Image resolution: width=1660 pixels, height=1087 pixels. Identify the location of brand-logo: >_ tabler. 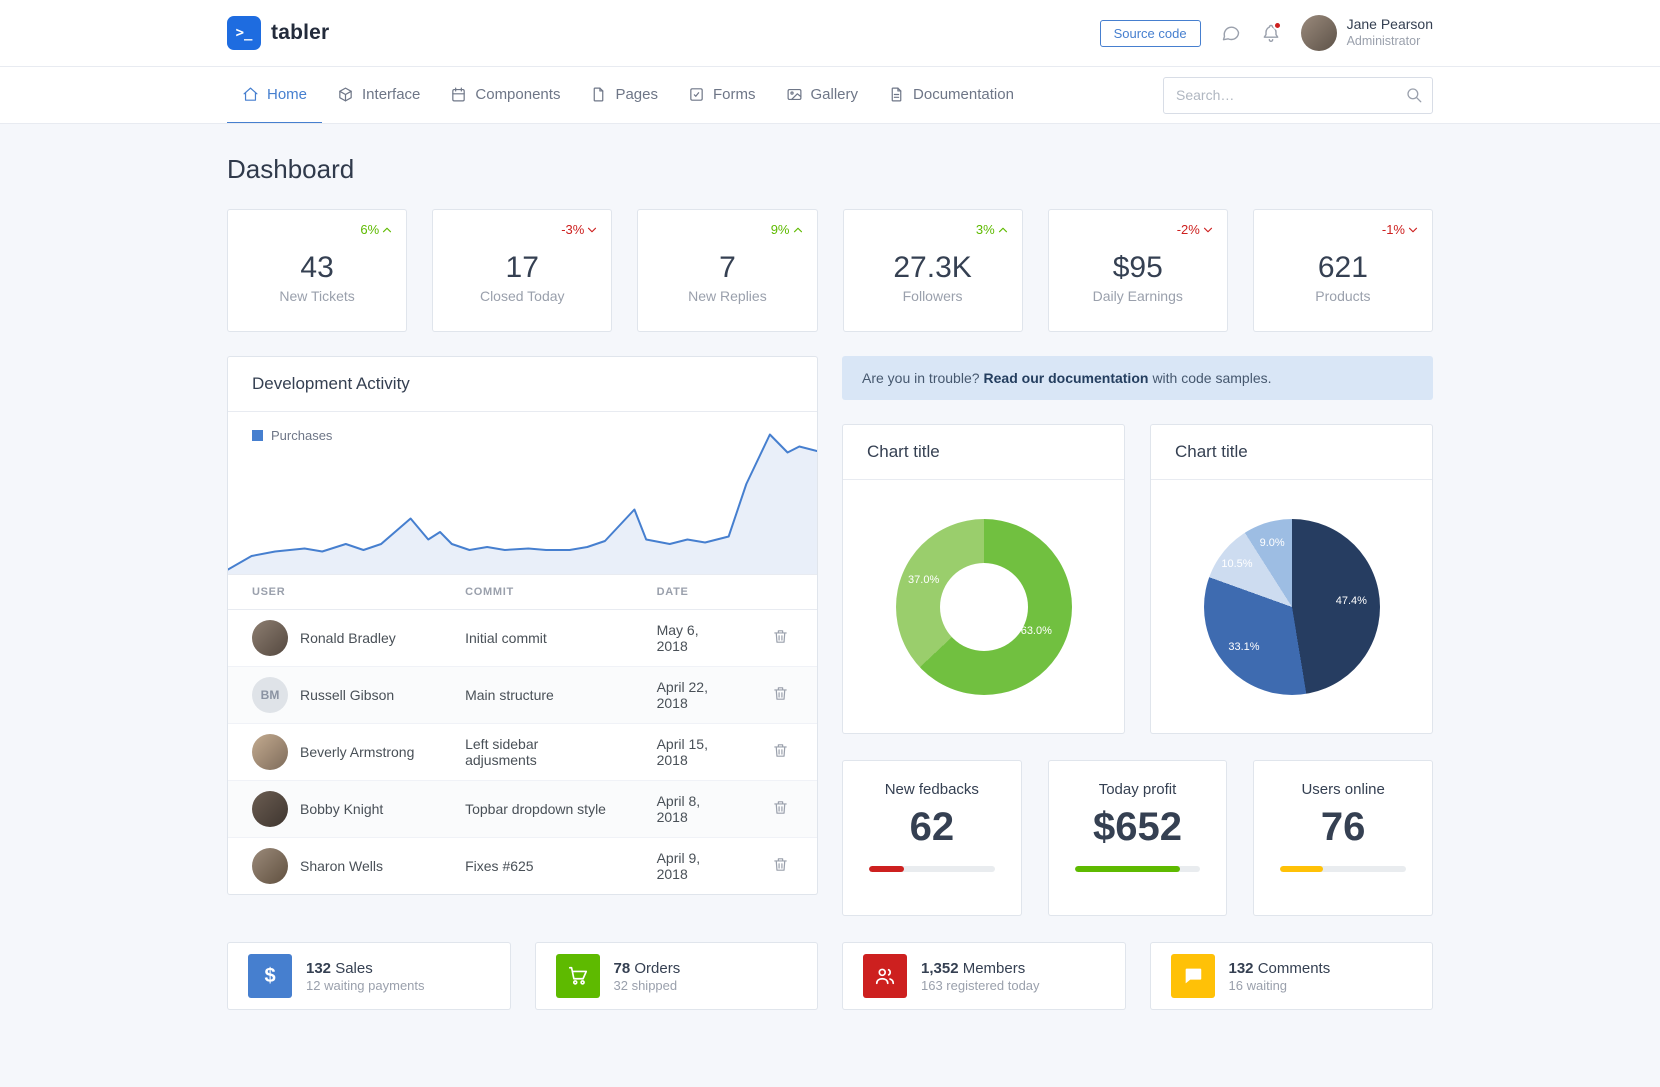
(278, 33).